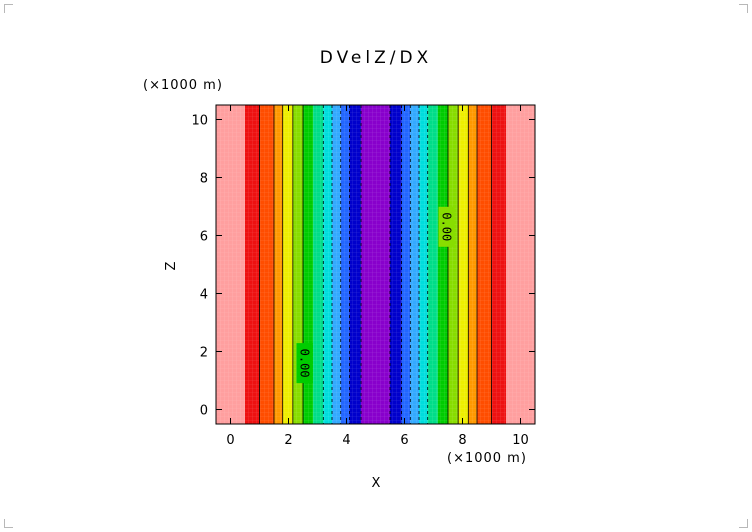  I want to click on z-axis-unit: (×1000 m), so click(183, 85).